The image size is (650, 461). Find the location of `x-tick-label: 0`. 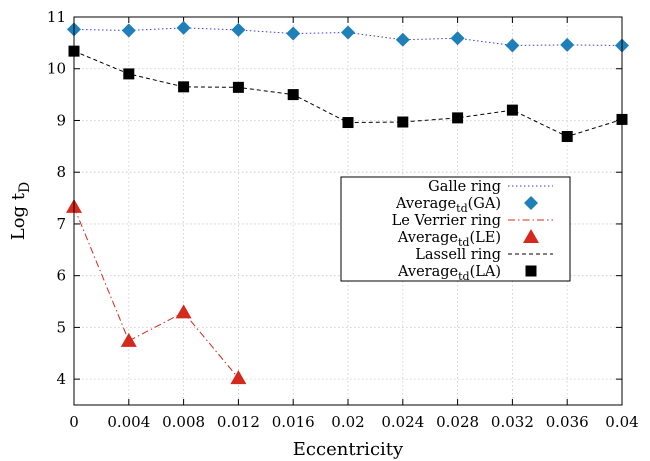

x-tick-label: 0 is located at coordinates (74, 422).